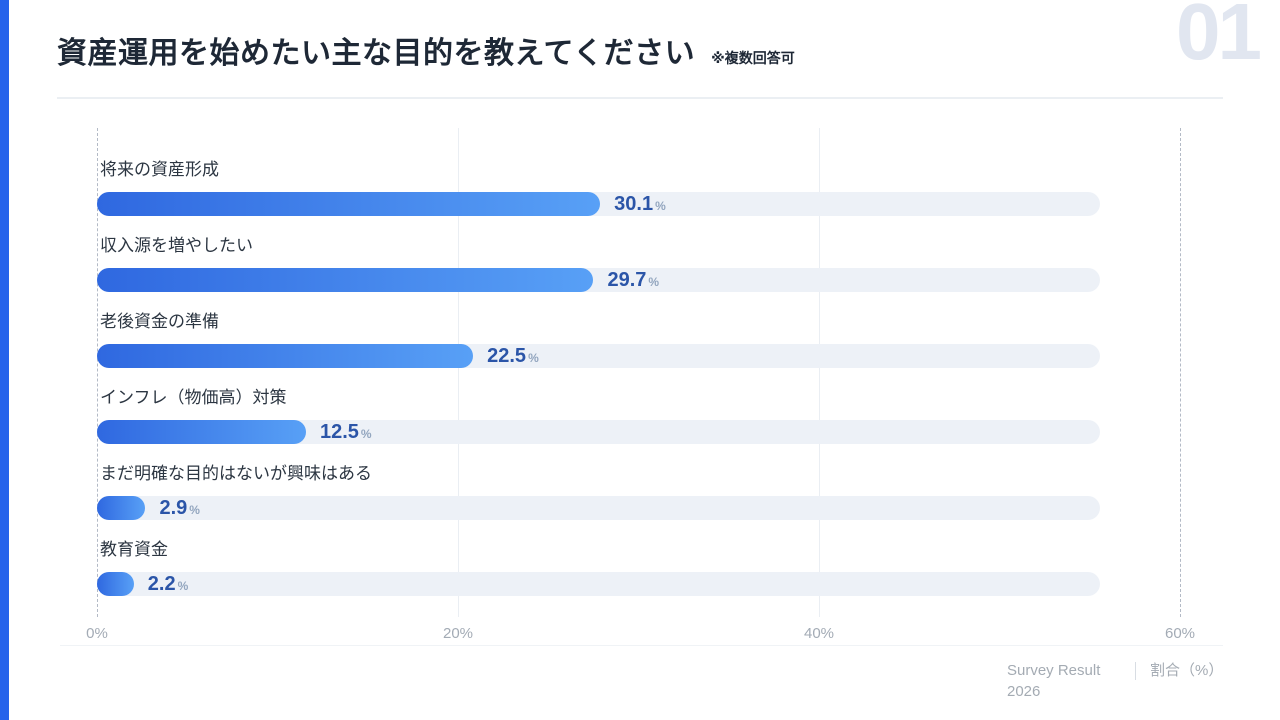 The height and width of the screenshot is (720, 1280). I want to click on x-tick-label-20%: 20%, so click(458, 633).